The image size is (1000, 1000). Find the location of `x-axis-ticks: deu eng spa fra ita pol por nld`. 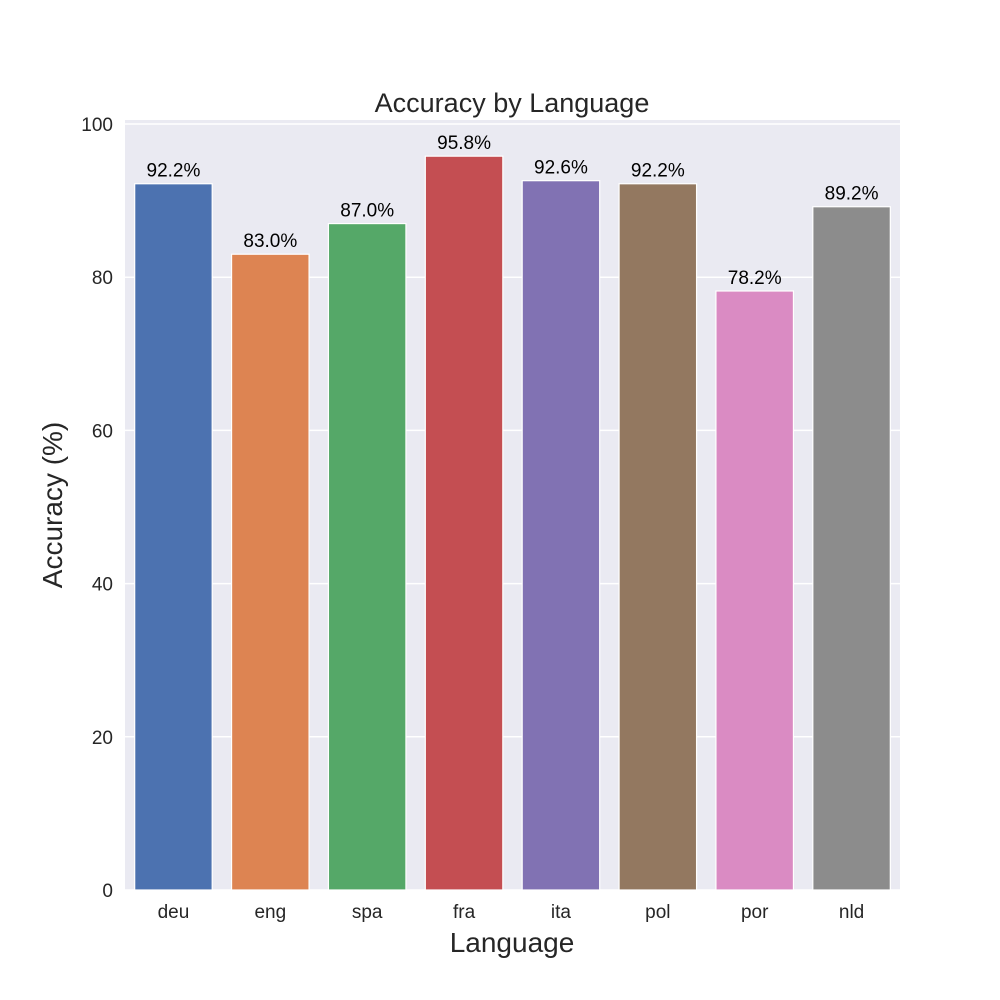

x-axis-ticks: deu eng spa fra ita pol por nld is located at coordinates (511, 912).